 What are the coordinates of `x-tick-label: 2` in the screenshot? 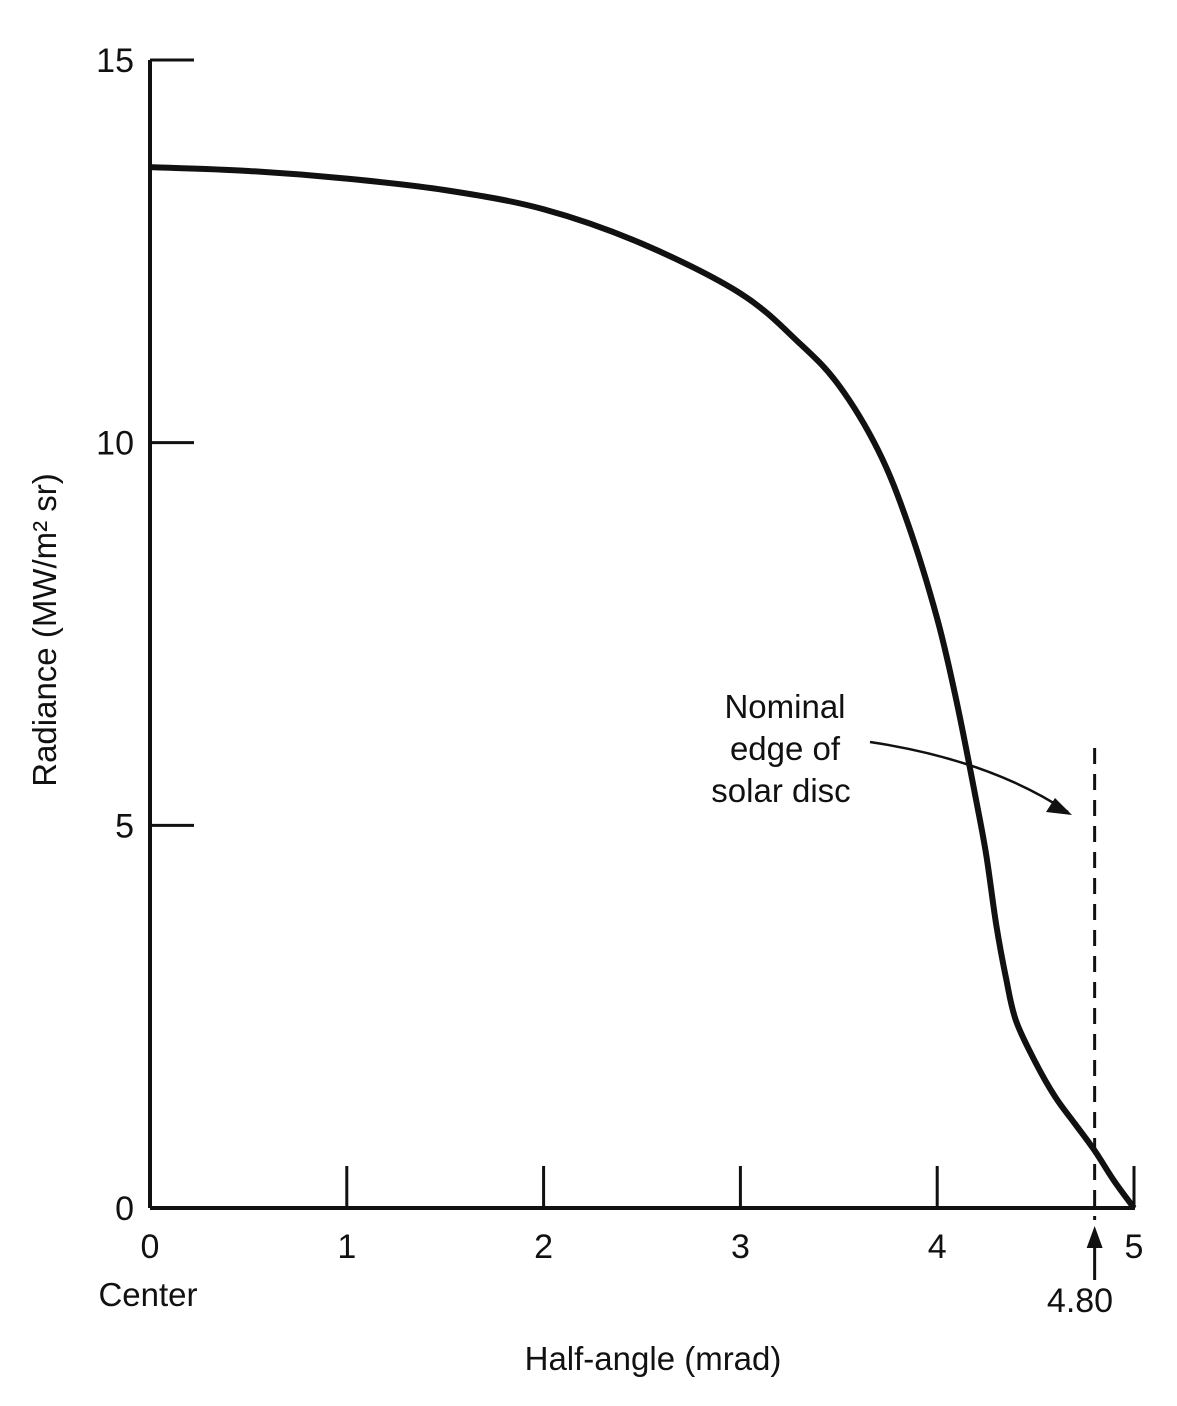 It's located at (543, 1247).